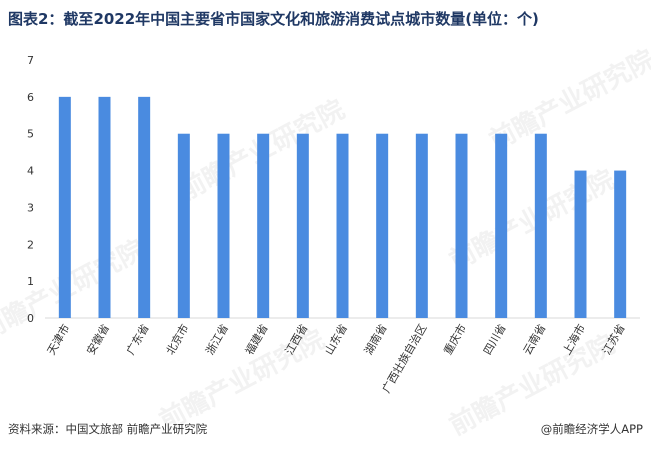  What do you see at coordinates (138, 339) in the screenshot?
I see `x-tick-label: 广东省` at bounding box center [138, 339].